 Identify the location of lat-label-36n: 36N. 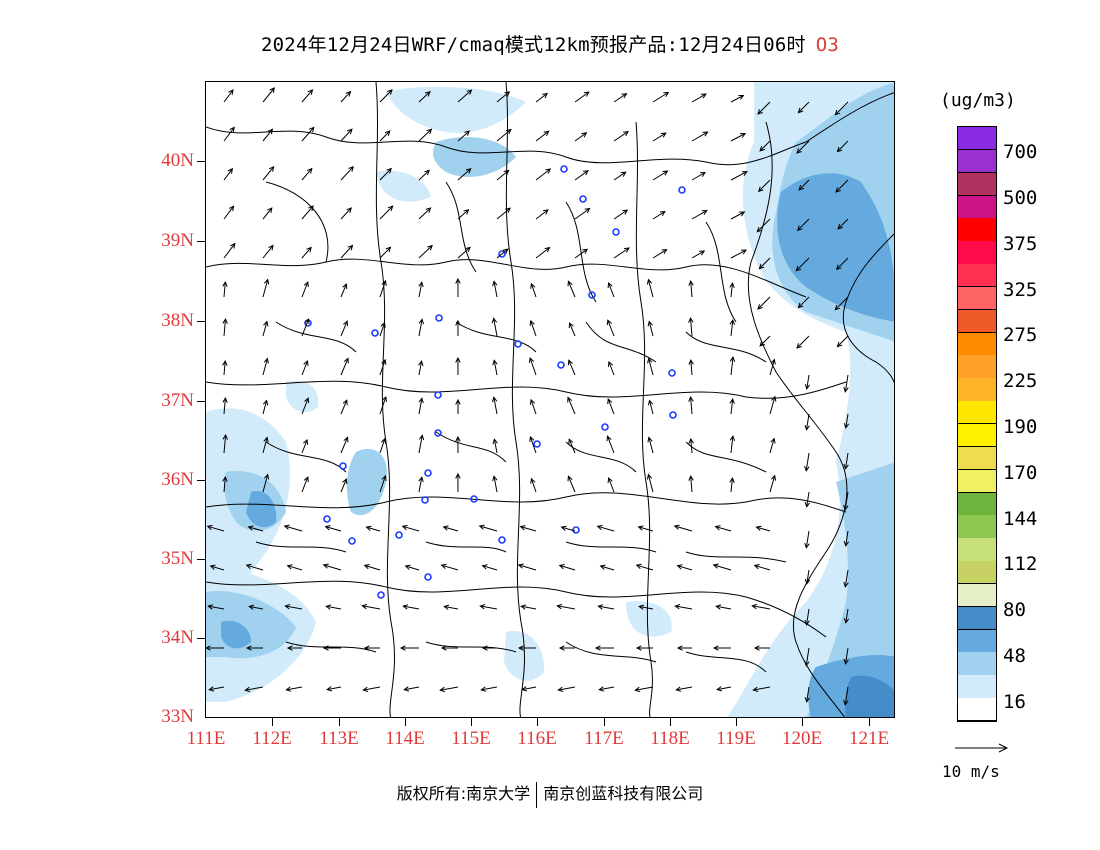
(177, 479).